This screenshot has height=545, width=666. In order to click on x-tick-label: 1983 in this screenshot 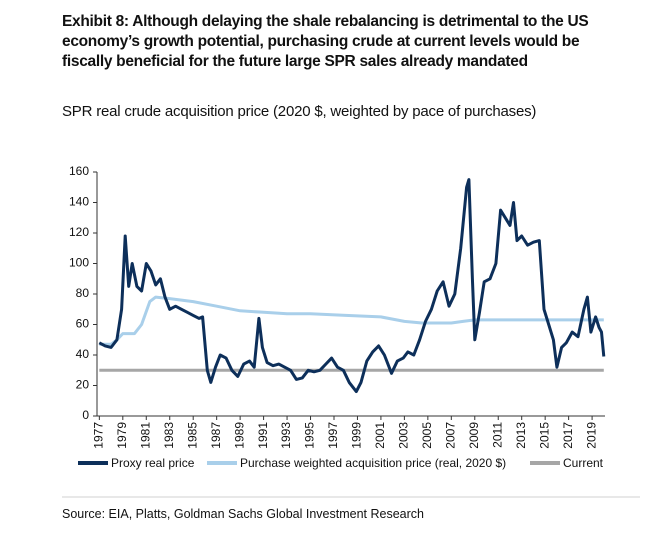, I will do `click(169, 435)`.